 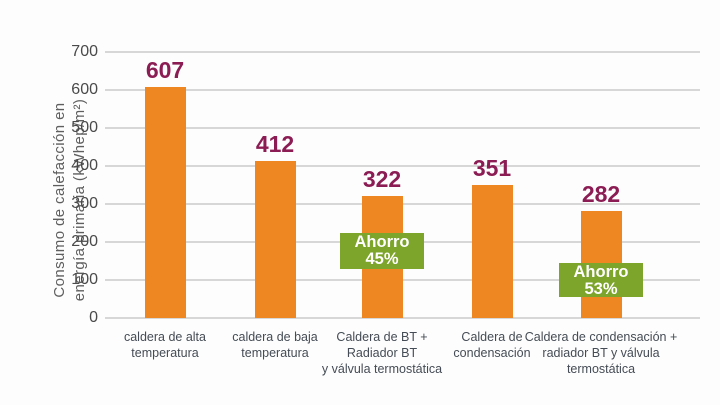 I want to click on y-tick-label: 700, so click(x=84, y=51).